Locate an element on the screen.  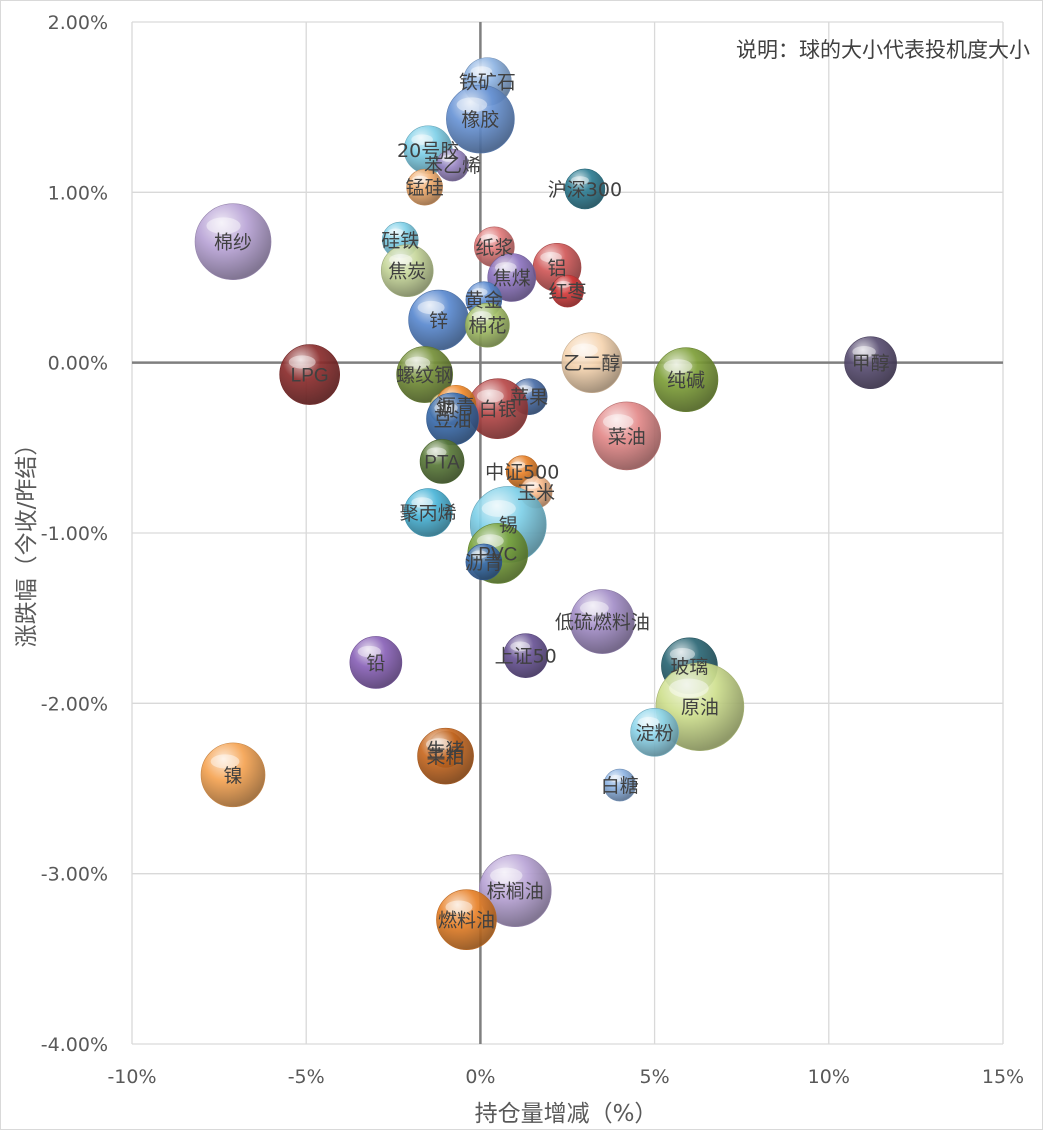
bubble-label: 硅铁 is located at coordinates (400, 241).